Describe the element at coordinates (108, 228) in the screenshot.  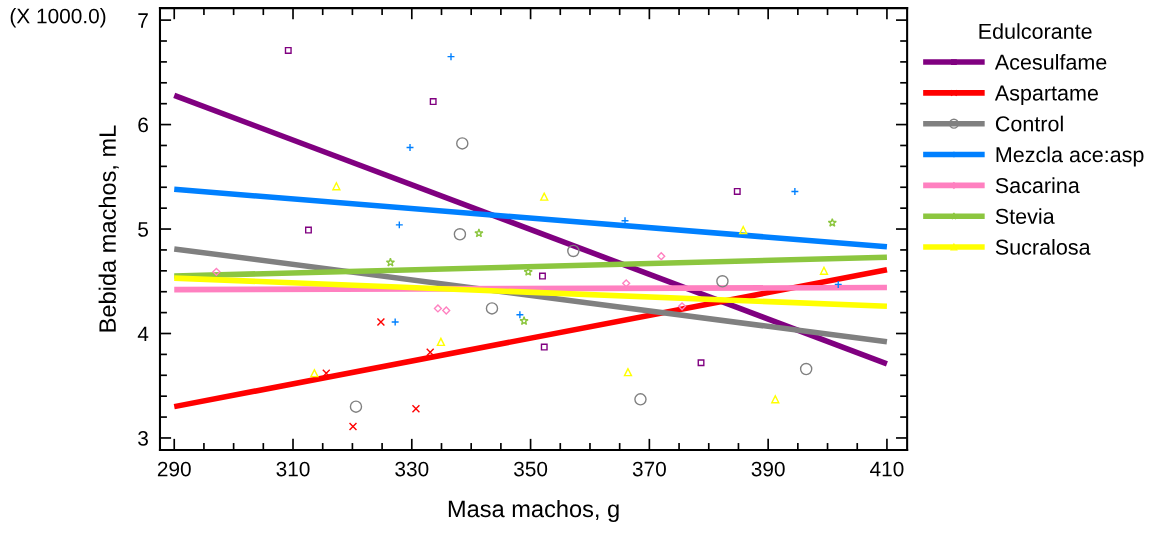
I see `y-axis-title: Bebida machos, mL` at that location.